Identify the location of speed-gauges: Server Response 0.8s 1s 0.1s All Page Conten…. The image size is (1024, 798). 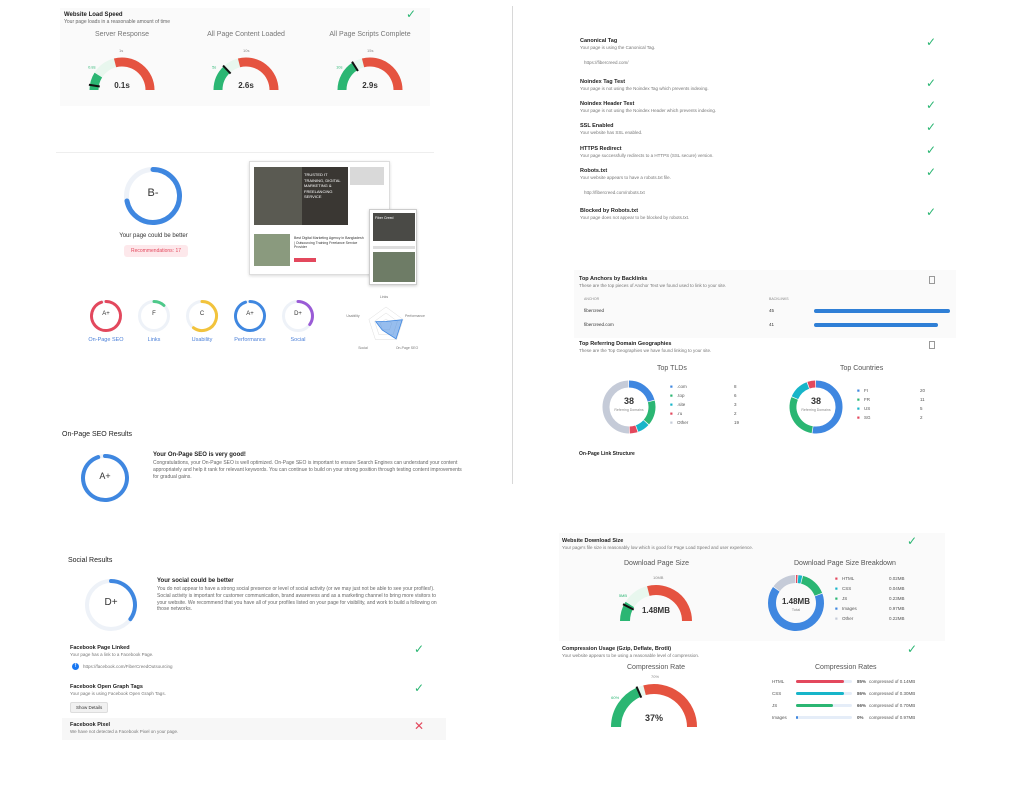
(249, 61).